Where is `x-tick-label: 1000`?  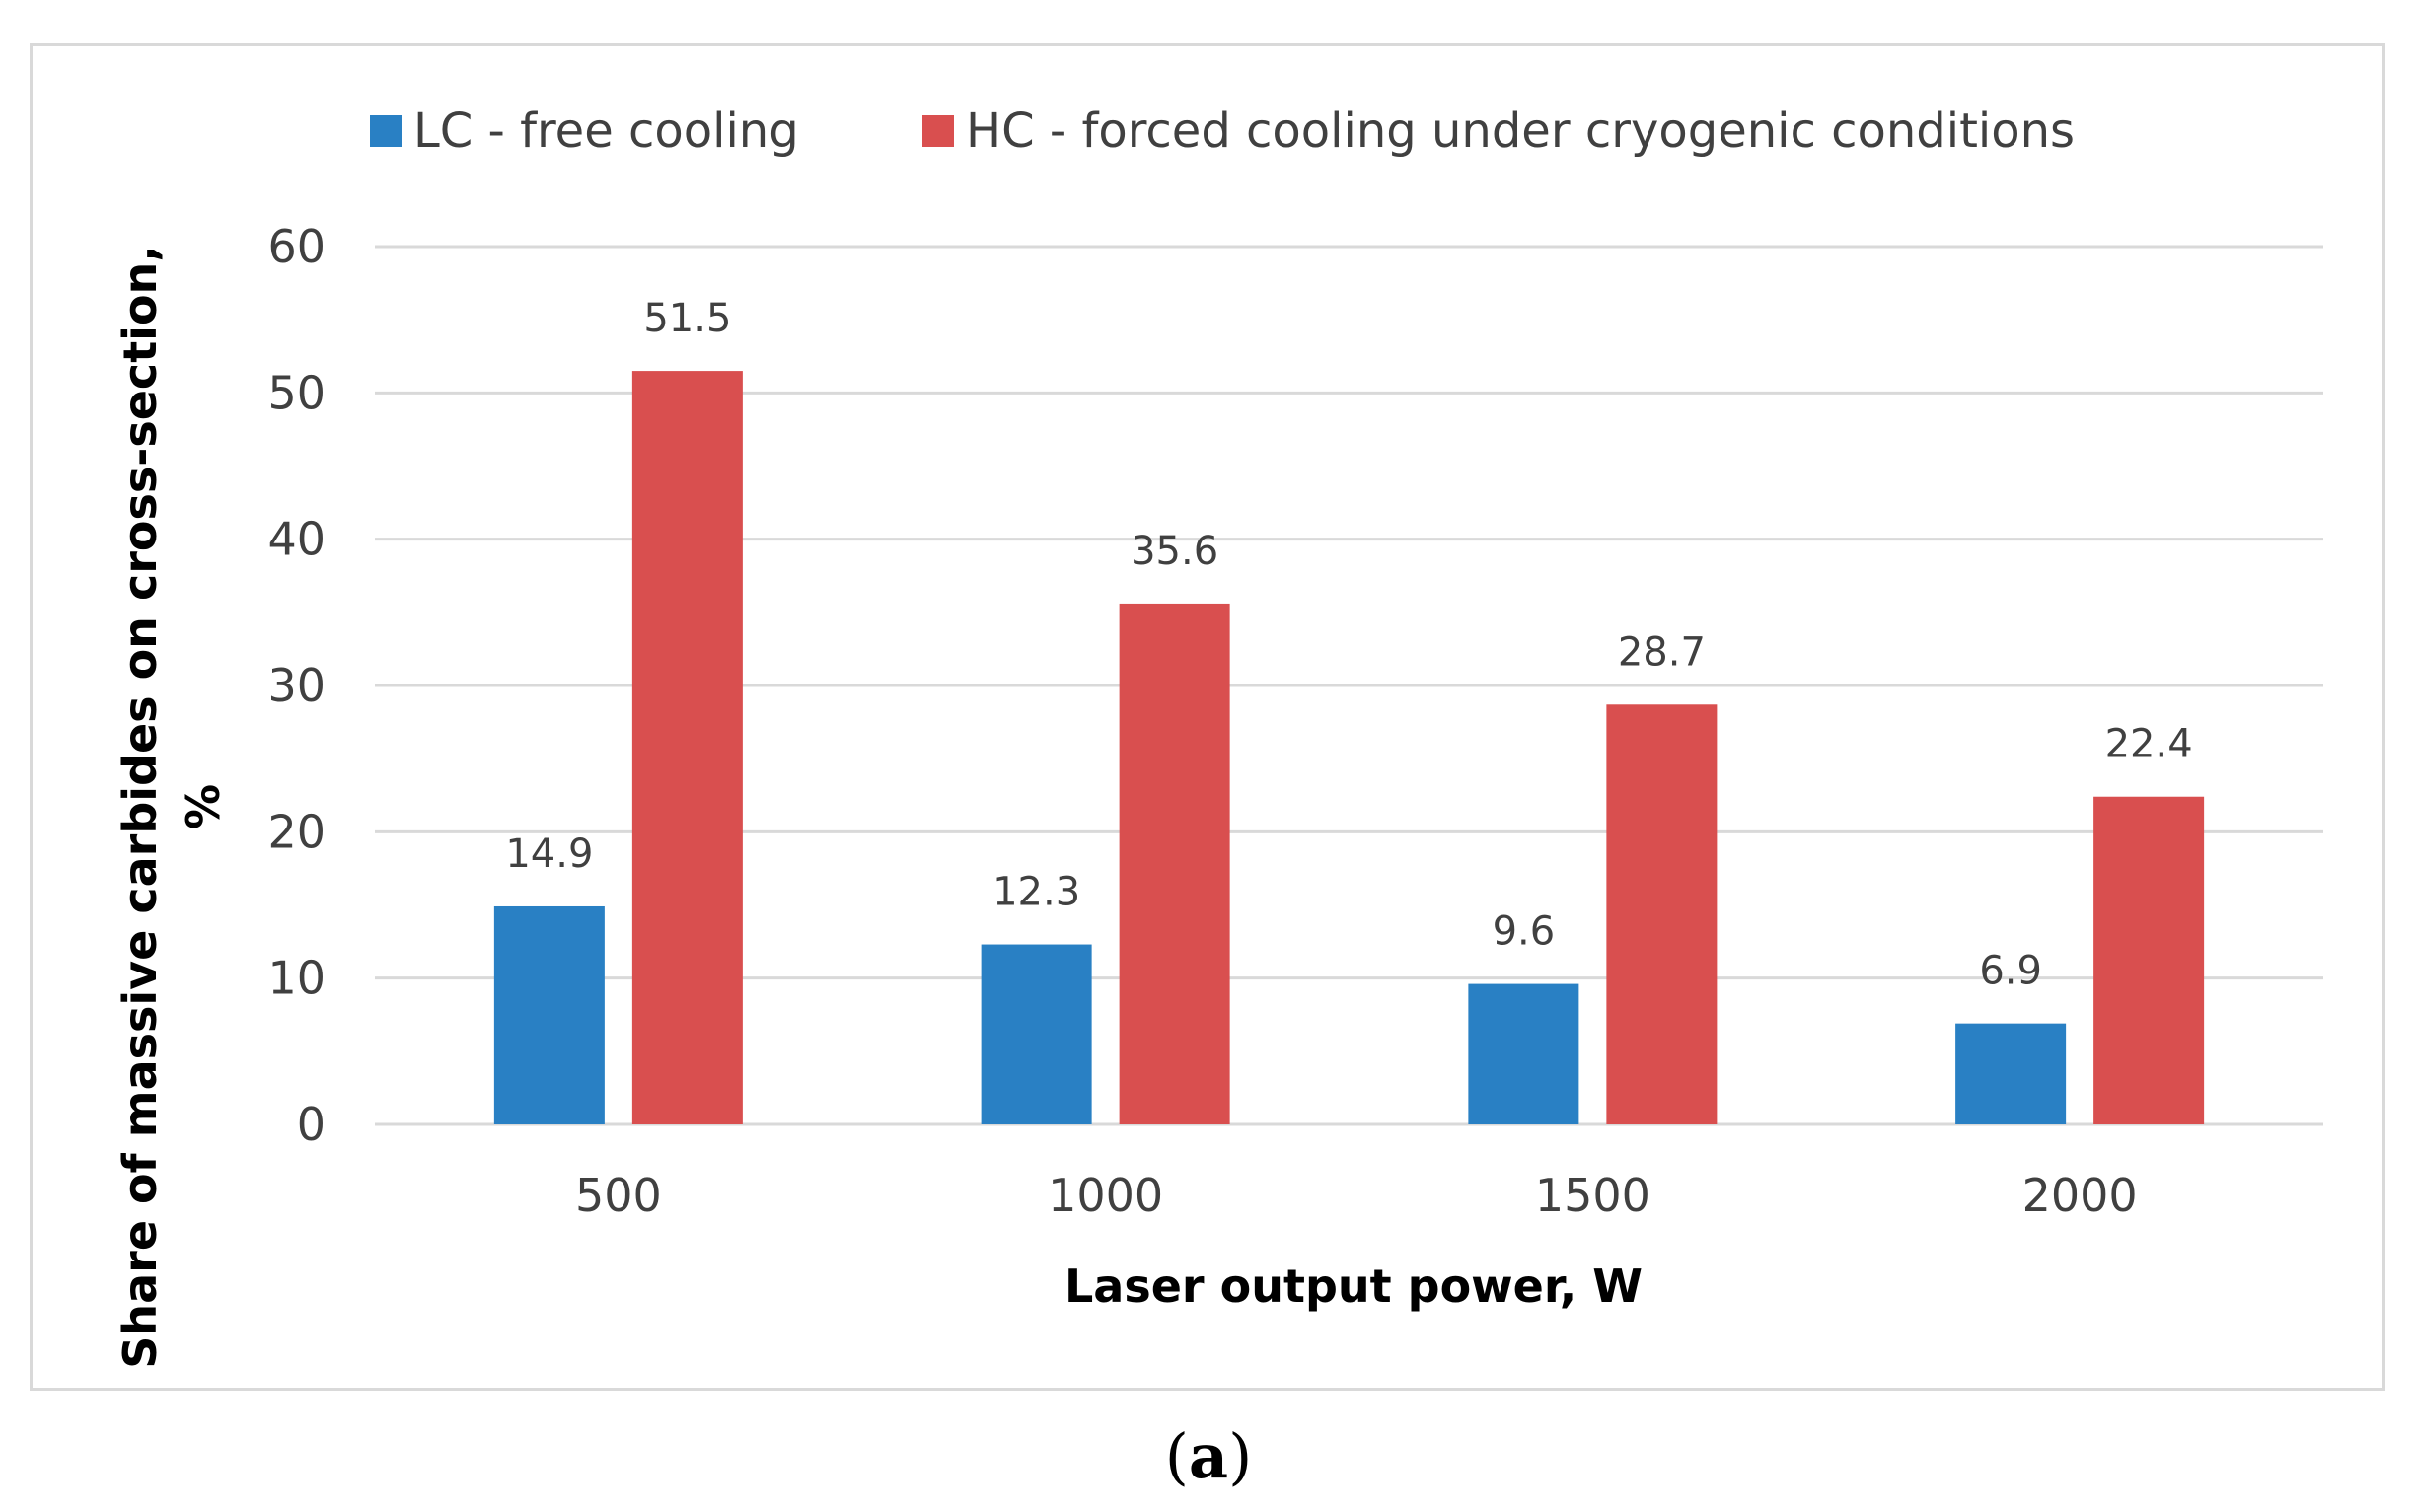 x-tick-label: 1000 is located at coordinates (1105, 1195).